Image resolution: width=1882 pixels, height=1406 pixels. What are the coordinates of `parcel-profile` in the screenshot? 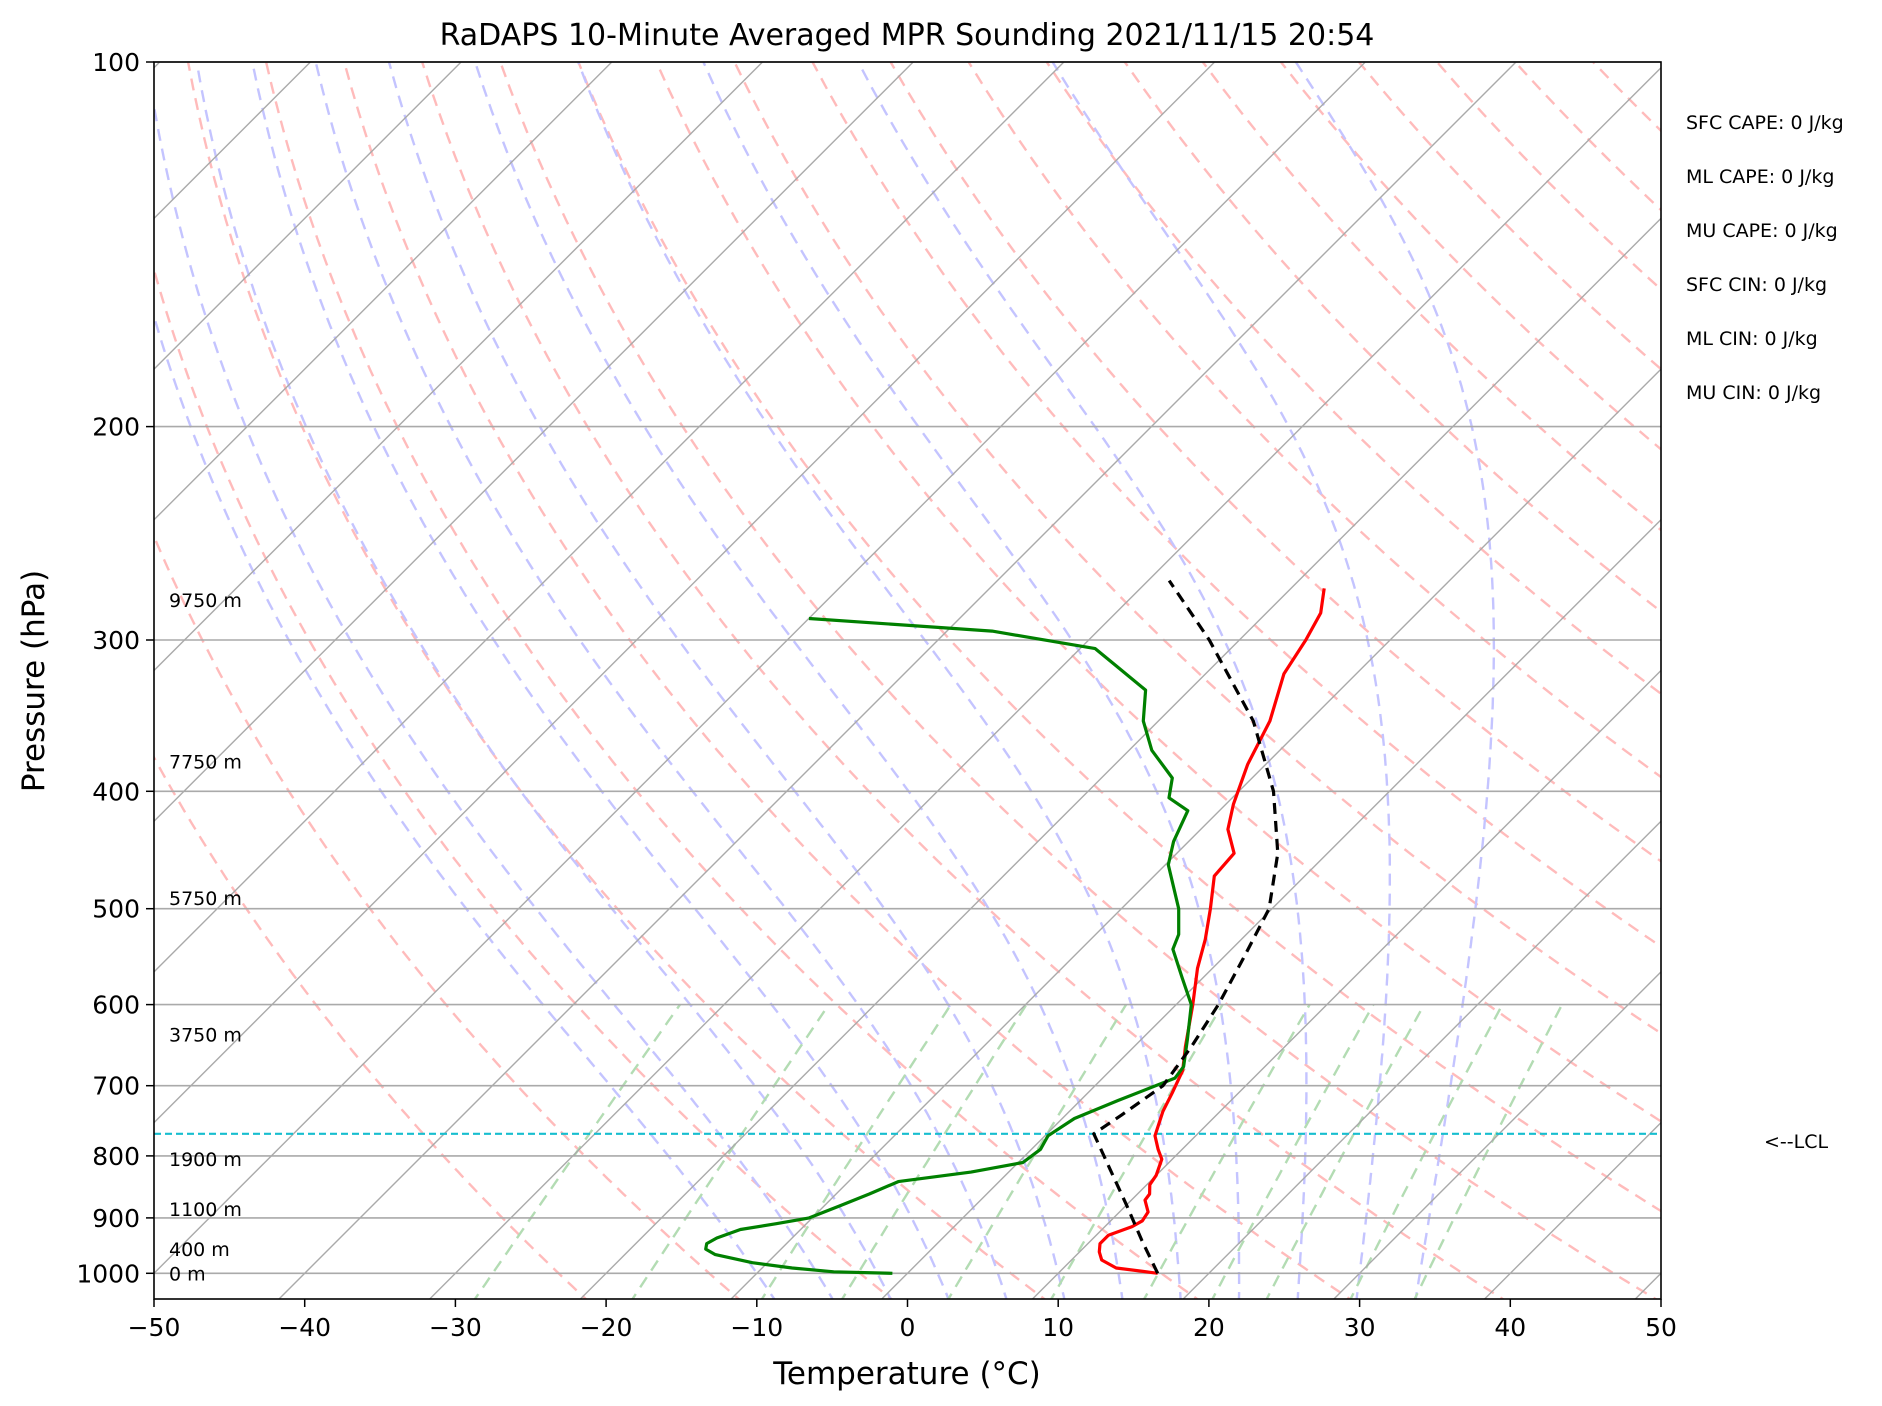 It's located at (1186, 926).